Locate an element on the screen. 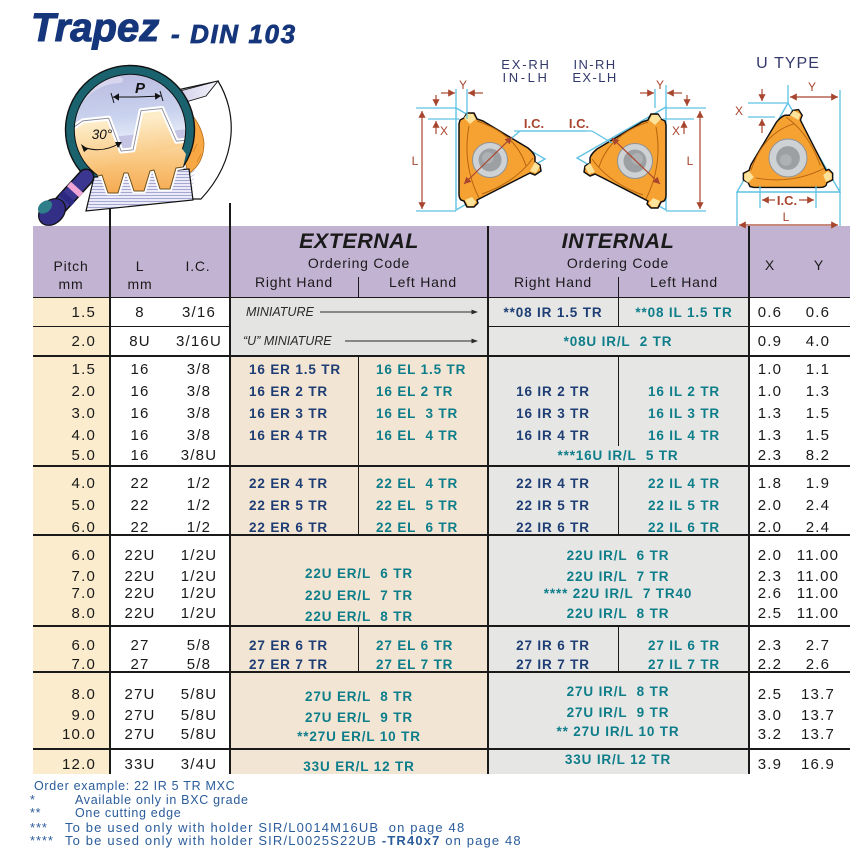 Image resolution: width=861 pixels, height=862 pixels. svg-text: 30° is located at coordinates (102, 134).